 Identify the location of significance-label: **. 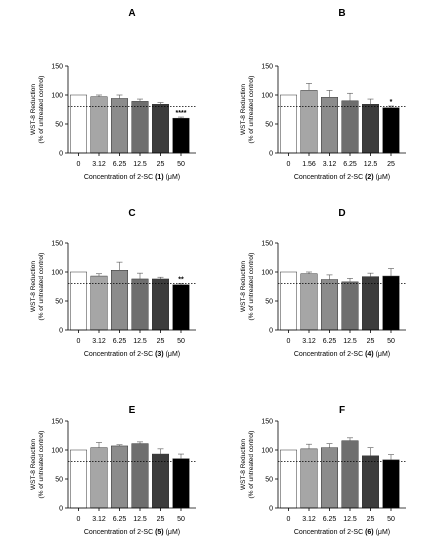
(181, 280).